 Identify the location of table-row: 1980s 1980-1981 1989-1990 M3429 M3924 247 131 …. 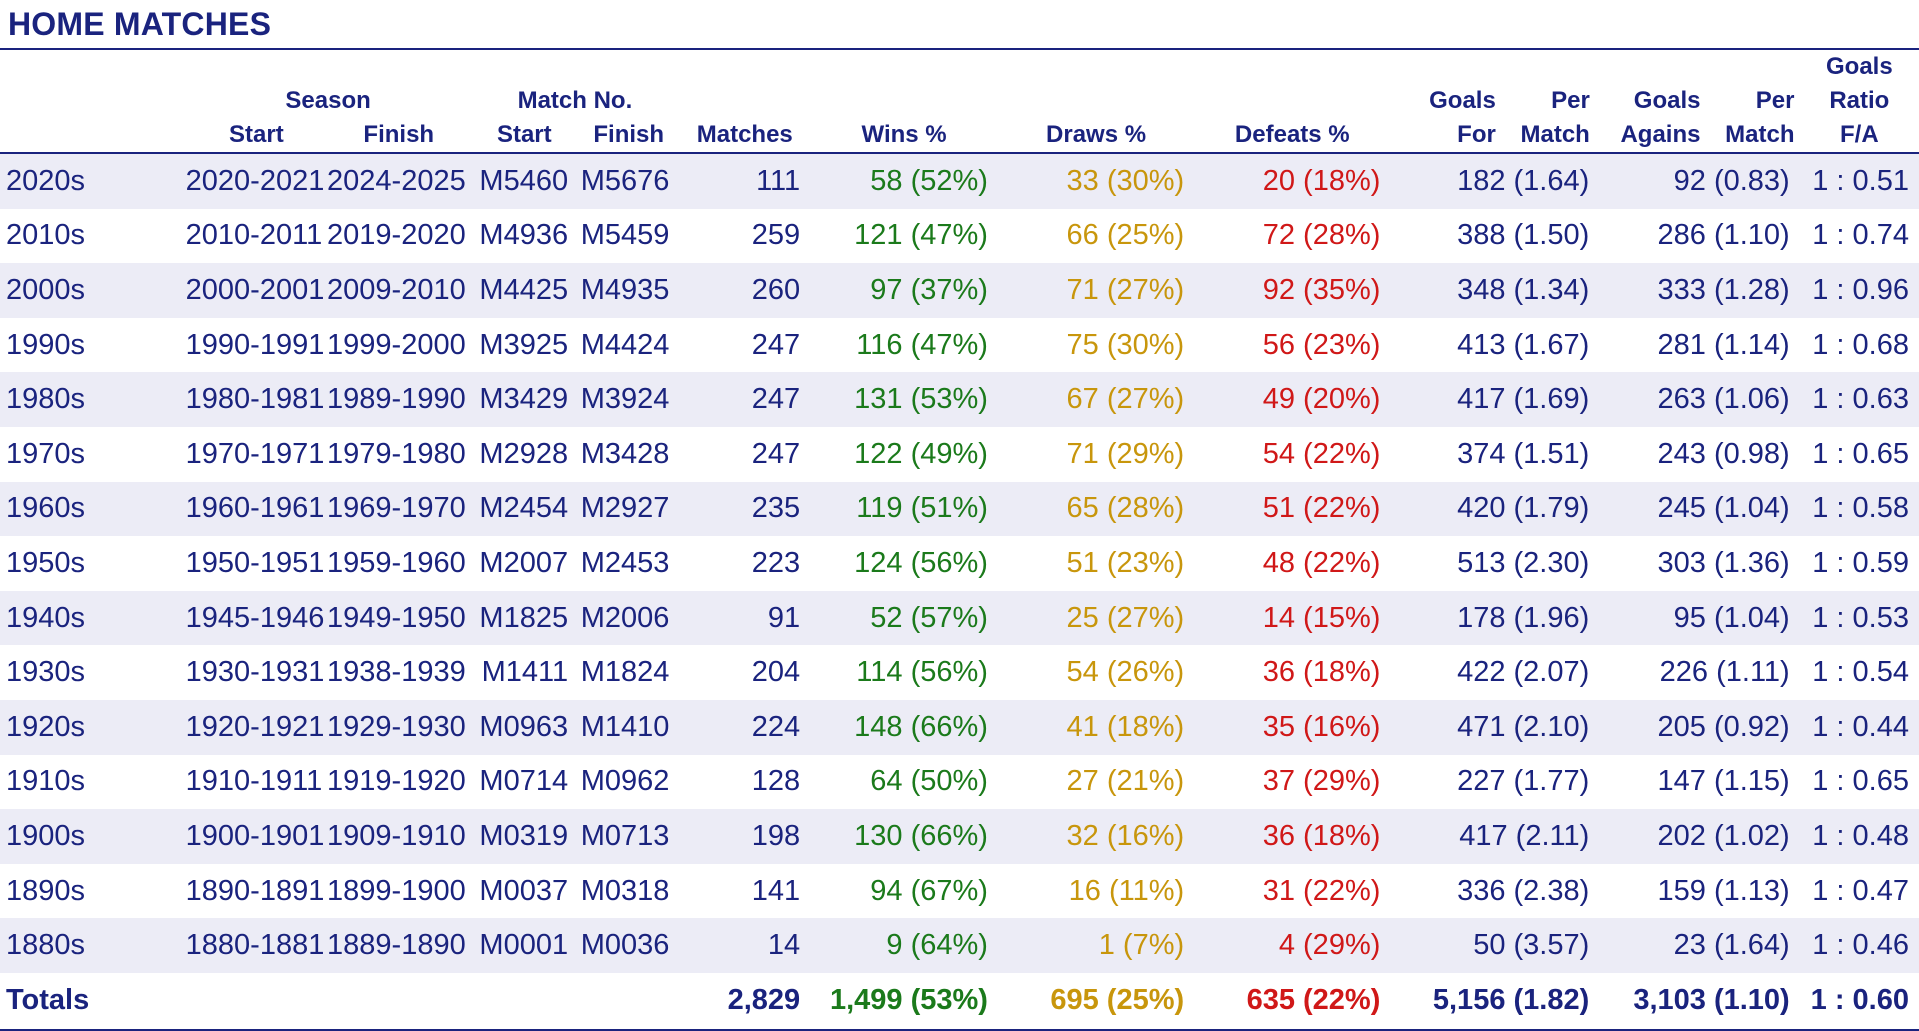
(959, 399).